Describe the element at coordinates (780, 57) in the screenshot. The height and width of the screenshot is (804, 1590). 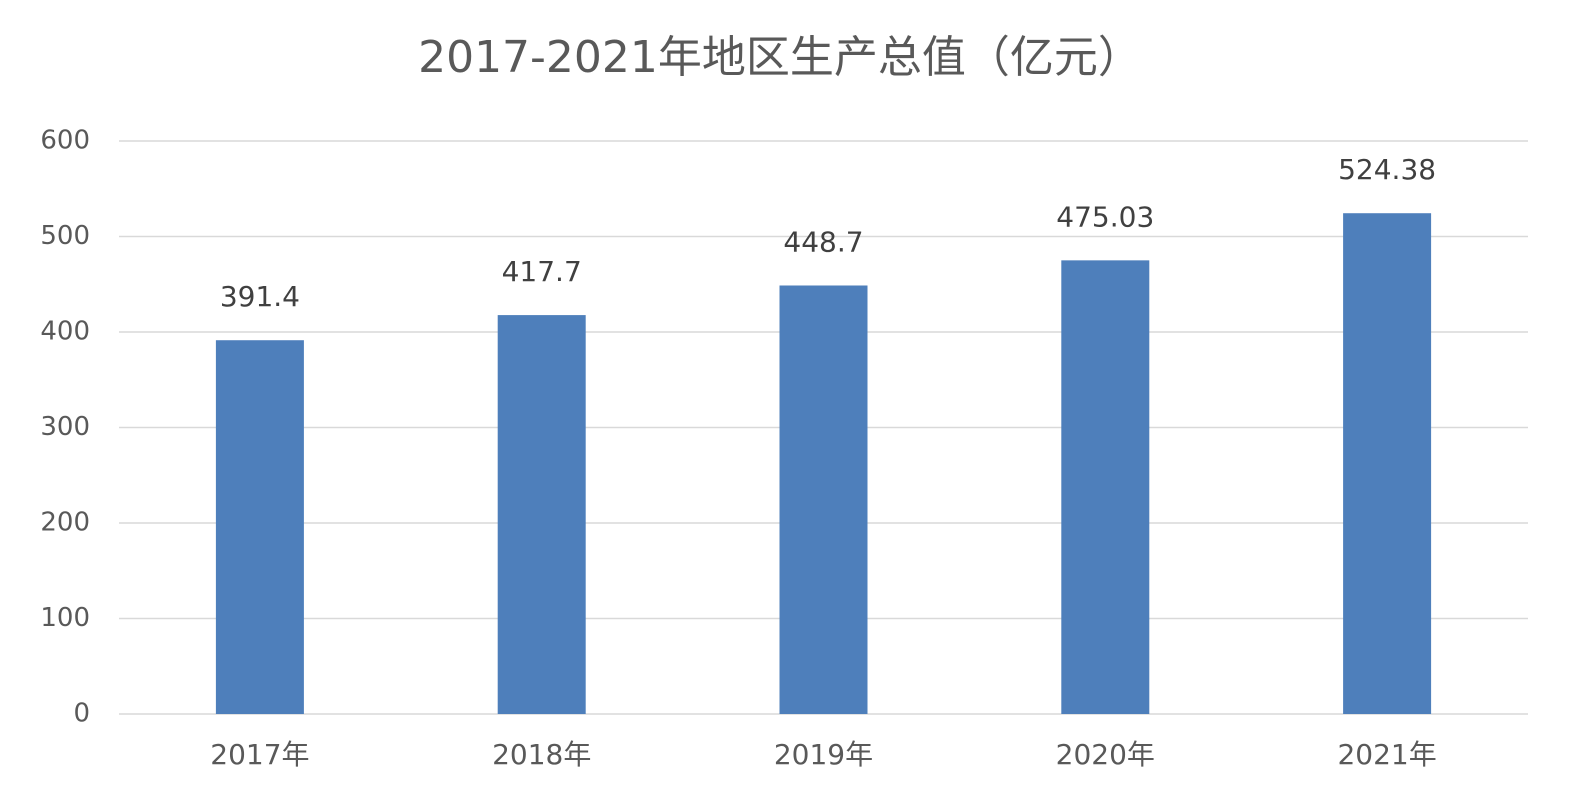
I see `chart-title: 2017-2021年地区生产总值（亿元）` at that location.